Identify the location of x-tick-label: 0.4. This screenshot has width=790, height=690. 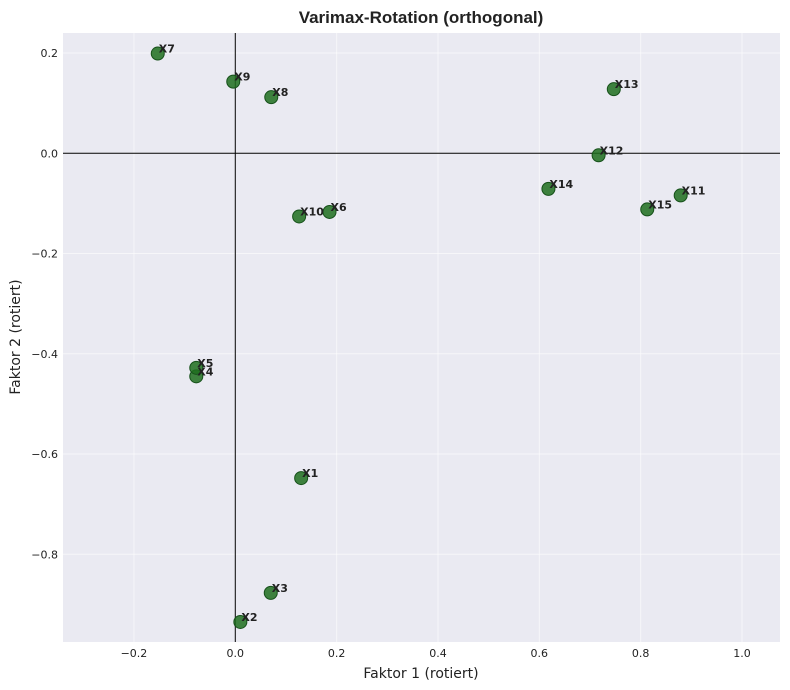
(438, 653).